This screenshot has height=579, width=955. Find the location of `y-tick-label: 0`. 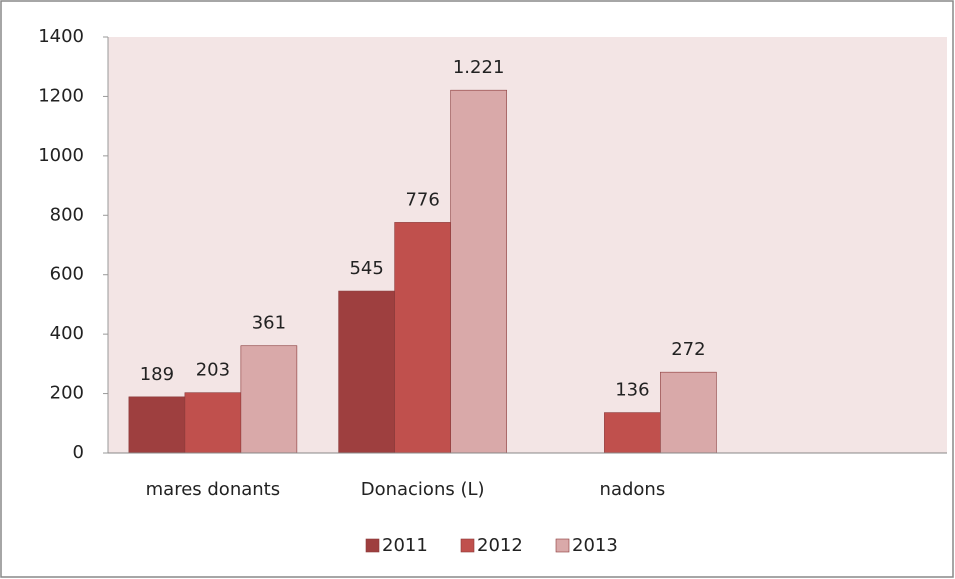

y-tick-label: 0 is located at coordinates (78, 452).